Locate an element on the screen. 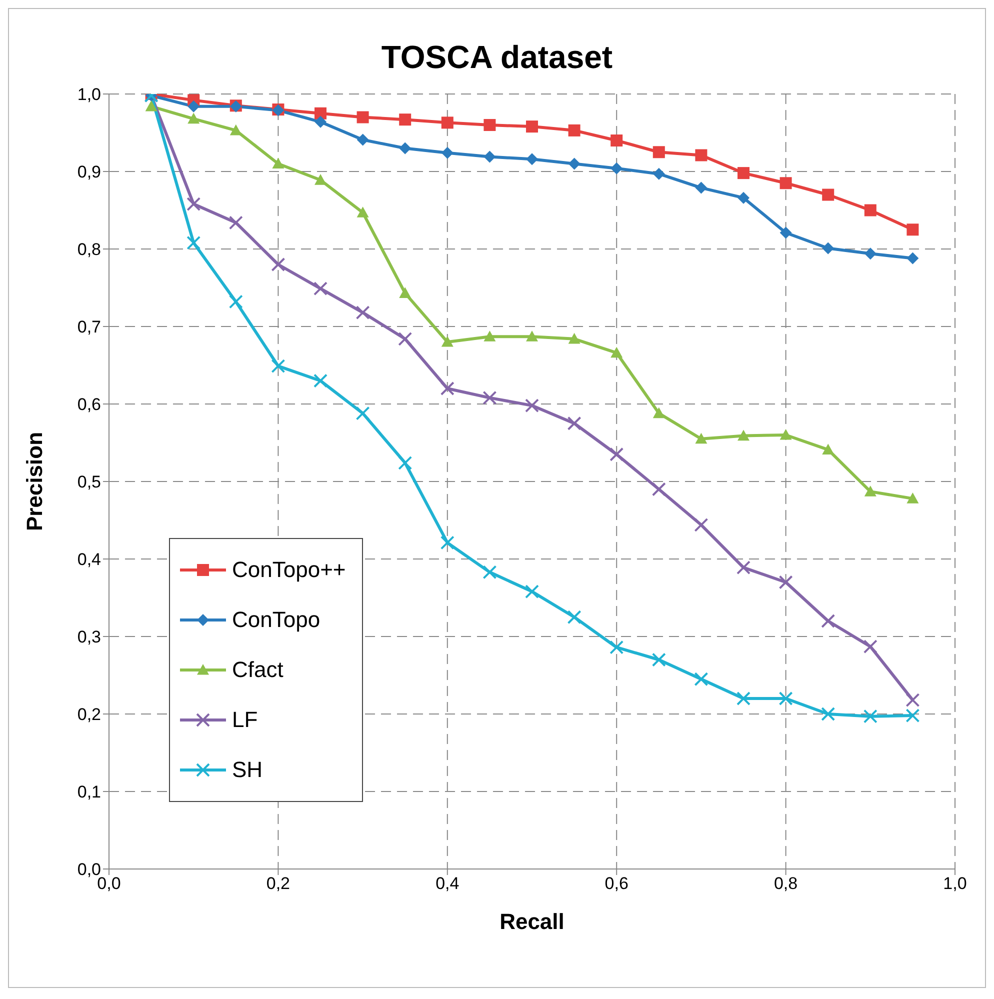  x-tick-label: 0,8 is located at coordinates (786, 884).